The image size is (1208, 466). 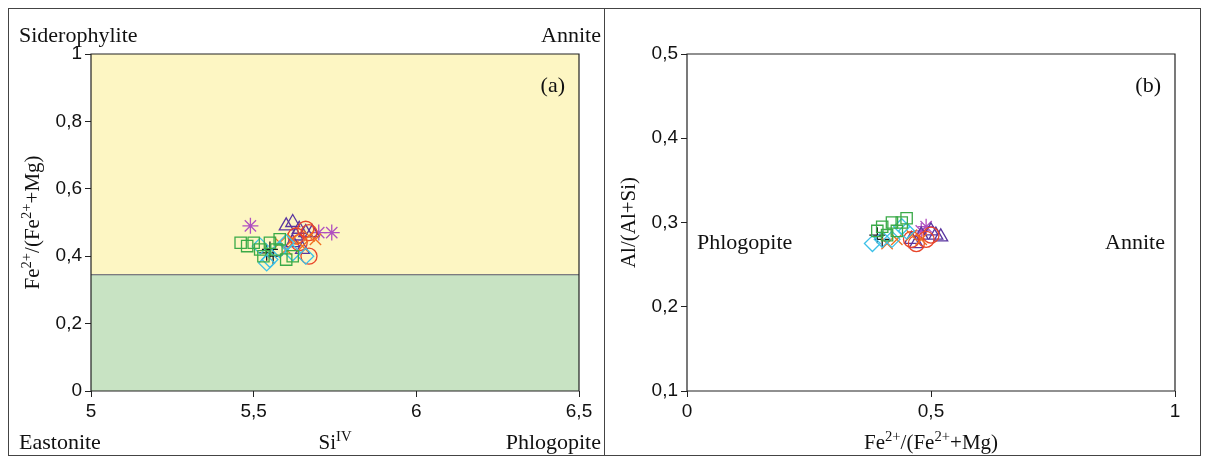 I want to click on y-axis-title: Al/(Al+Si), so click(x=628, y=222).